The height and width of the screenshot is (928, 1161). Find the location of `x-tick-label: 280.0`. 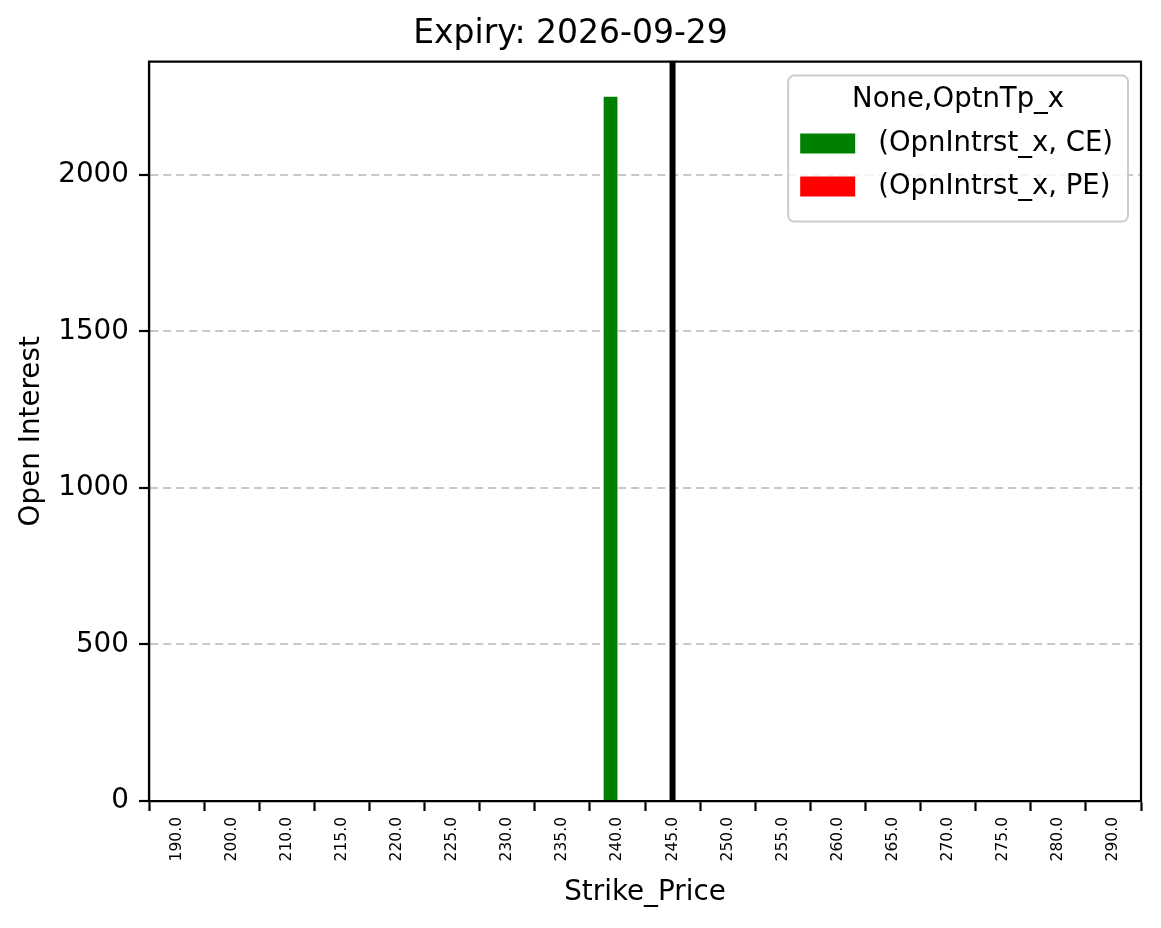

x-tick-label: 280.0 is located at coordinates (1057, 839).